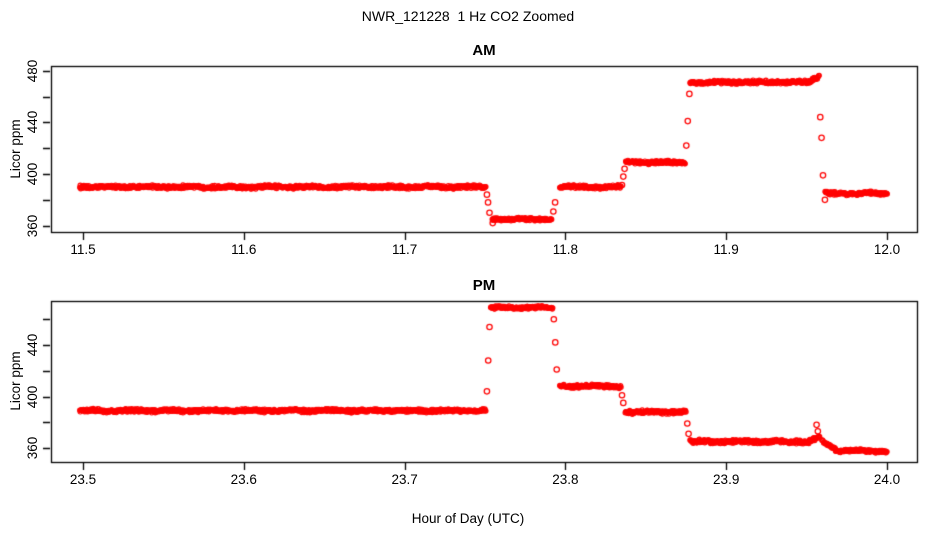 This screenshot has height=540, width=936. Describe the element at coordinates (468, 16) in the screenshot. I see `figure-title: NWR_121228 1 Hz CO2 Zoomed` at that location.